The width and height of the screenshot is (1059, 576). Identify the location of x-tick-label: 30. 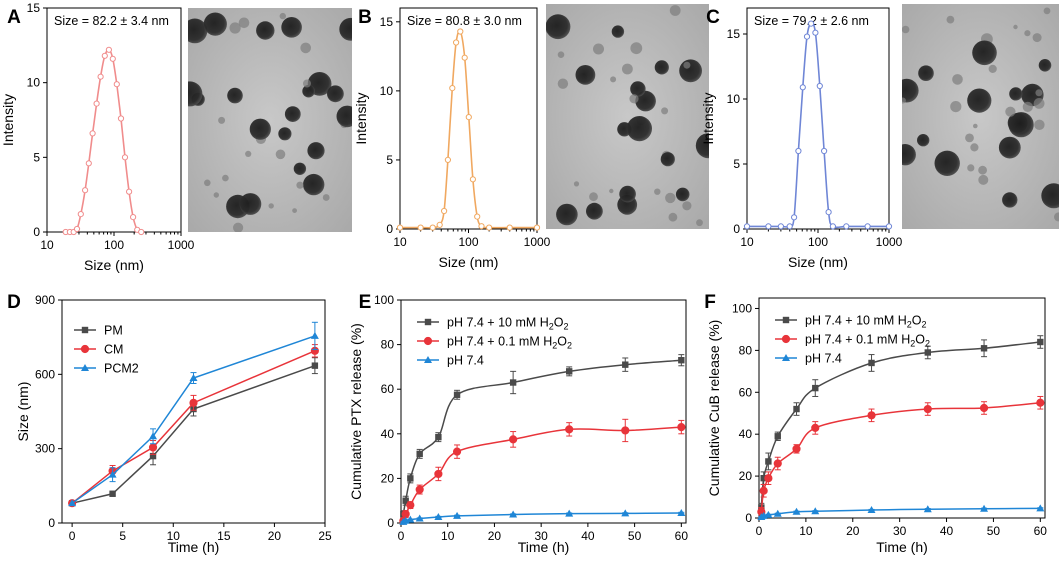
(541, 536).